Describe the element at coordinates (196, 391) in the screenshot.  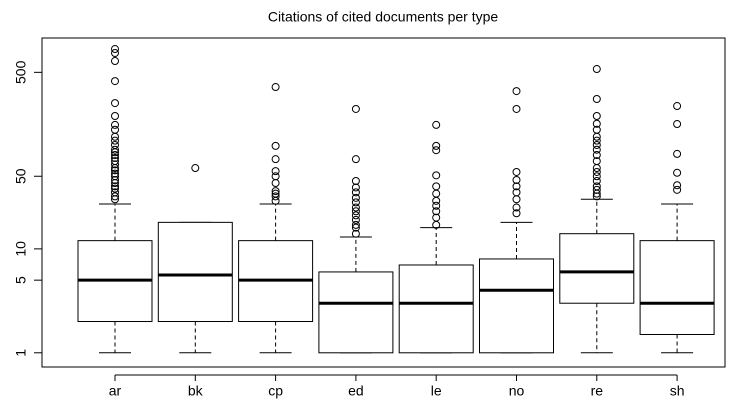
I see `x-tick-label: bk` at that location.